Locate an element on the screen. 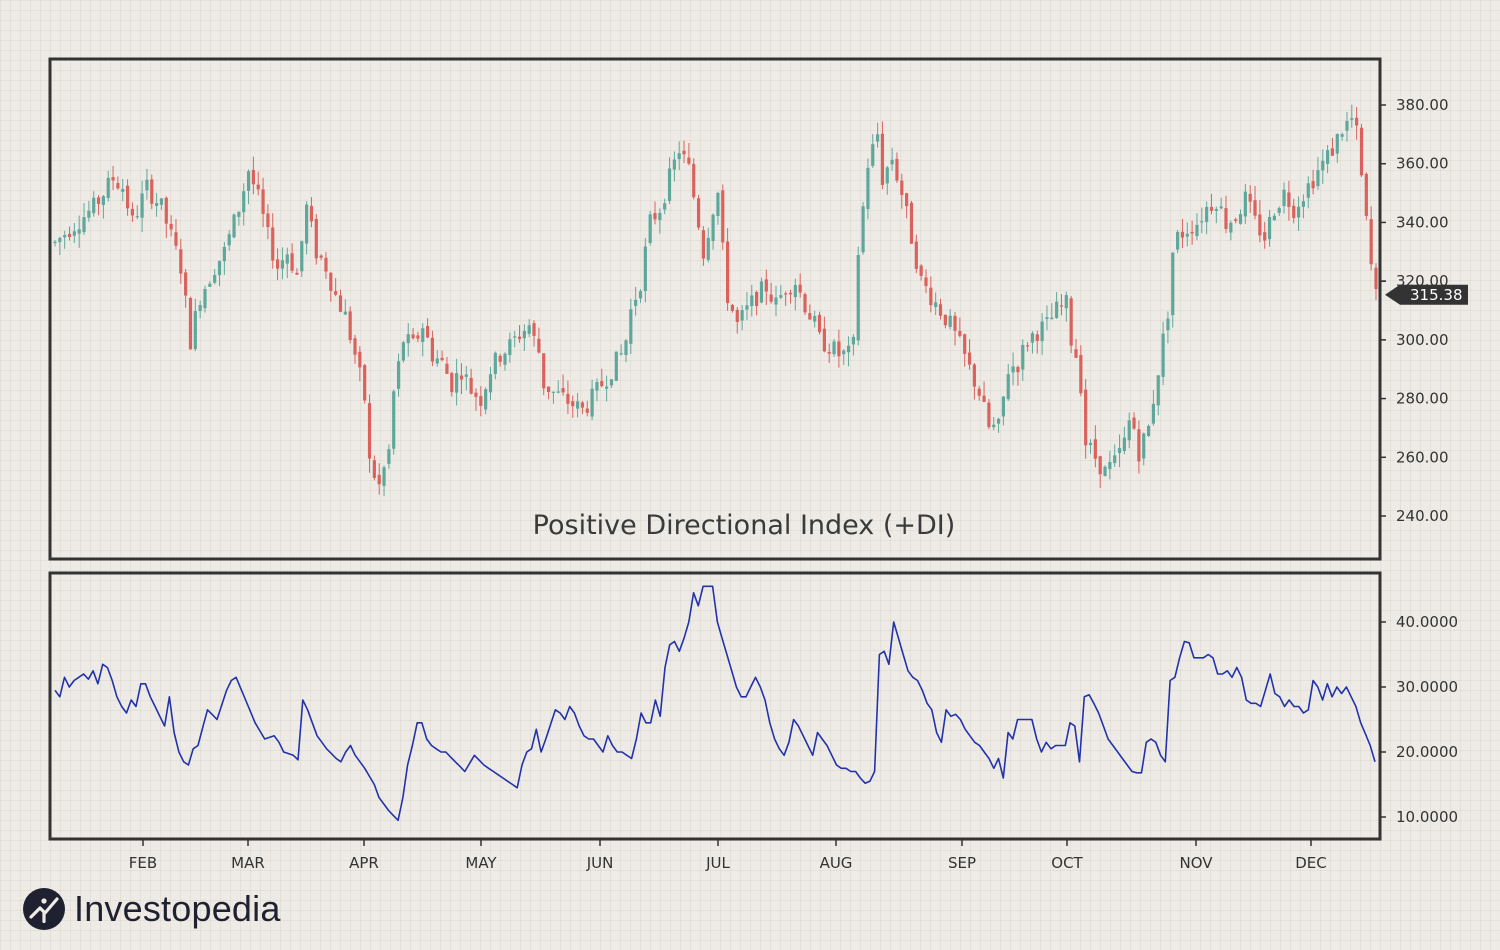 This screenshot has width=1500, height=950. x-axis: FEB MAR APR MAY JUN JUL AUG SEP OCT NOV DEC is located at coordinates (728, 855).